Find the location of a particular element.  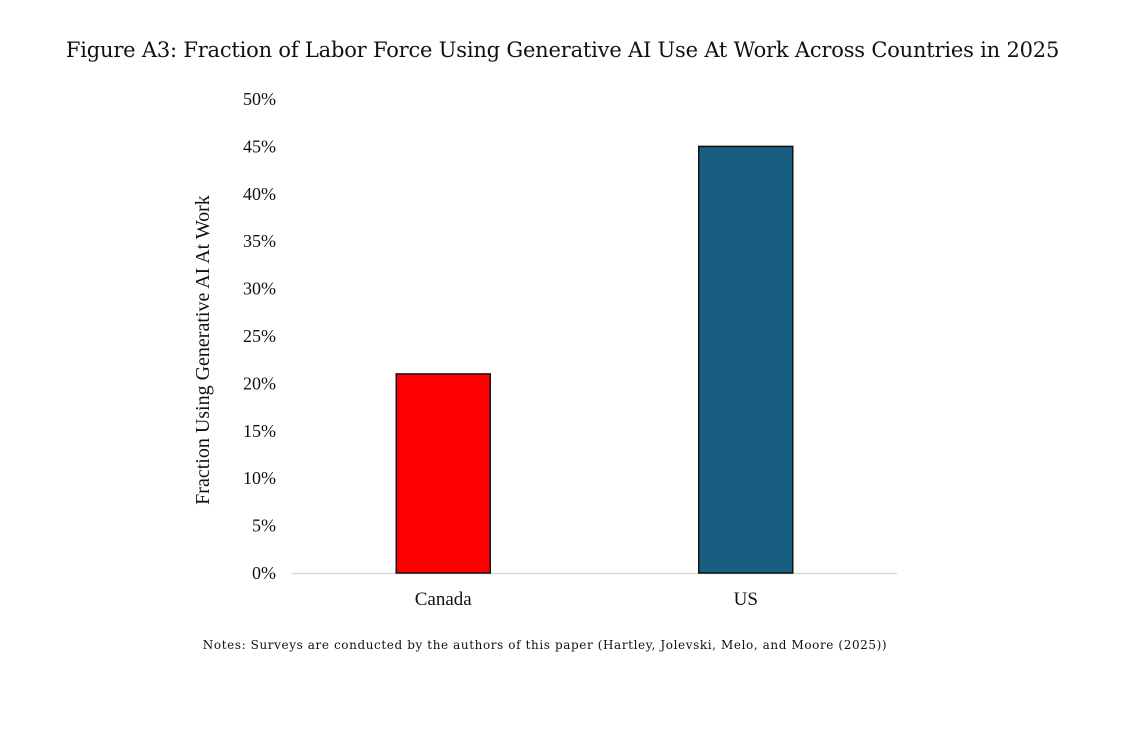

x-tick-label-us: US is located at coordinates (746, 599).